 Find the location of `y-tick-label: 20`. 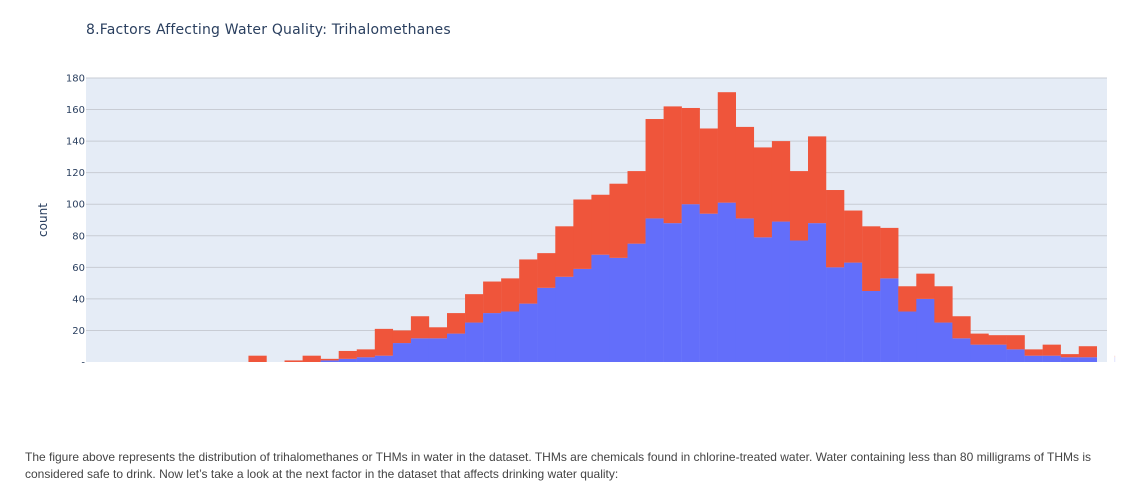

y-tick-label: 20 is located at coordinates (78, 331).